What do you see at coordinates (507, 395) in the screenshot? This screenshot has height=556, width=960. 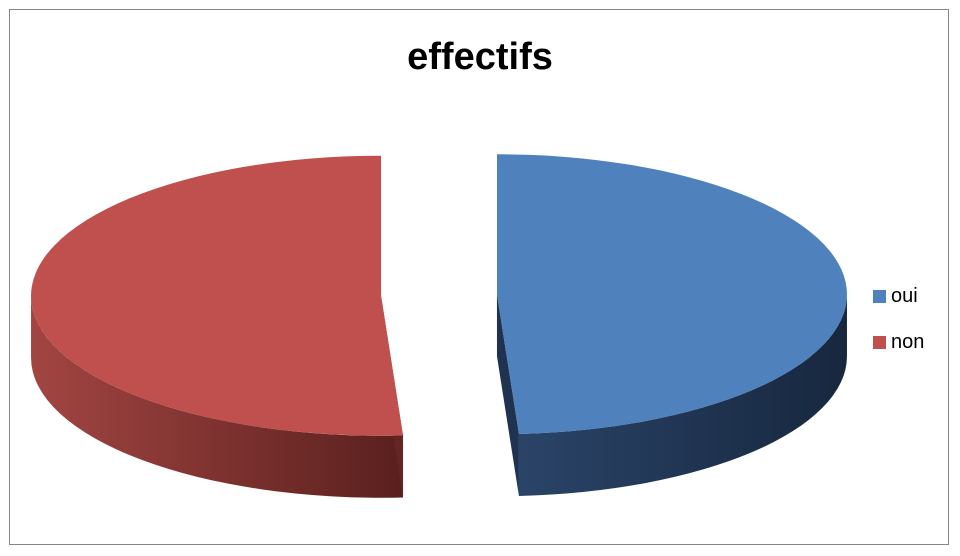 I see `pie-slice-wall-oui` at bounding box center [507, 395].